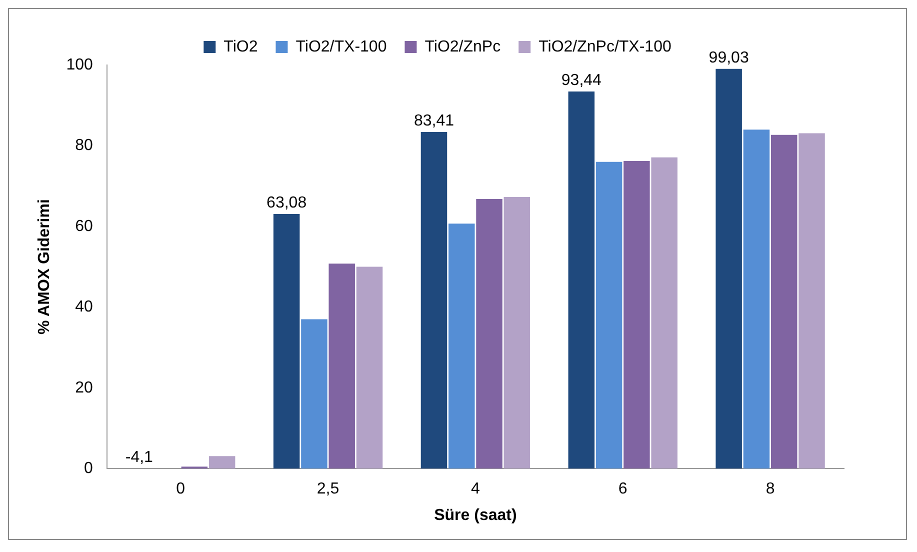 This screenshot has width=917, height=552. I want to click on data-label: 93,44, so click(581, 80).